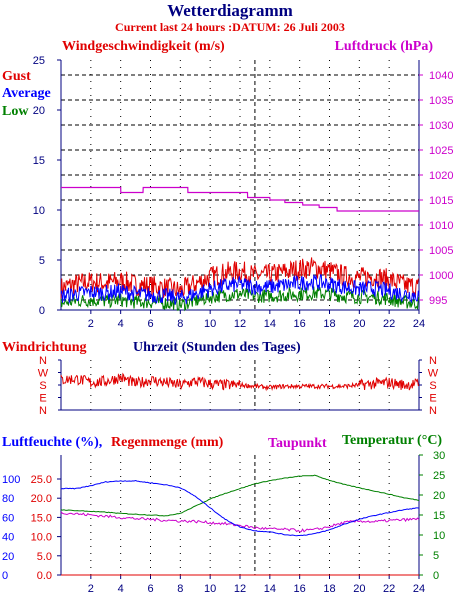  I want to click on humidity-tick-label: 40, so click(8, 538).